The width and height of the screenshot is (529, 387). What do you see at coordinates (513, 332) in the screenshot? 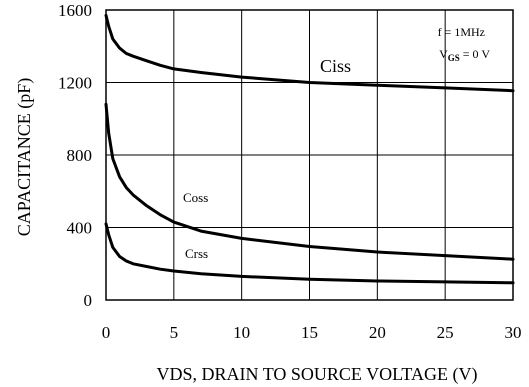
I see `x-tick-label-30: 30` at bounding box center [513, 332].